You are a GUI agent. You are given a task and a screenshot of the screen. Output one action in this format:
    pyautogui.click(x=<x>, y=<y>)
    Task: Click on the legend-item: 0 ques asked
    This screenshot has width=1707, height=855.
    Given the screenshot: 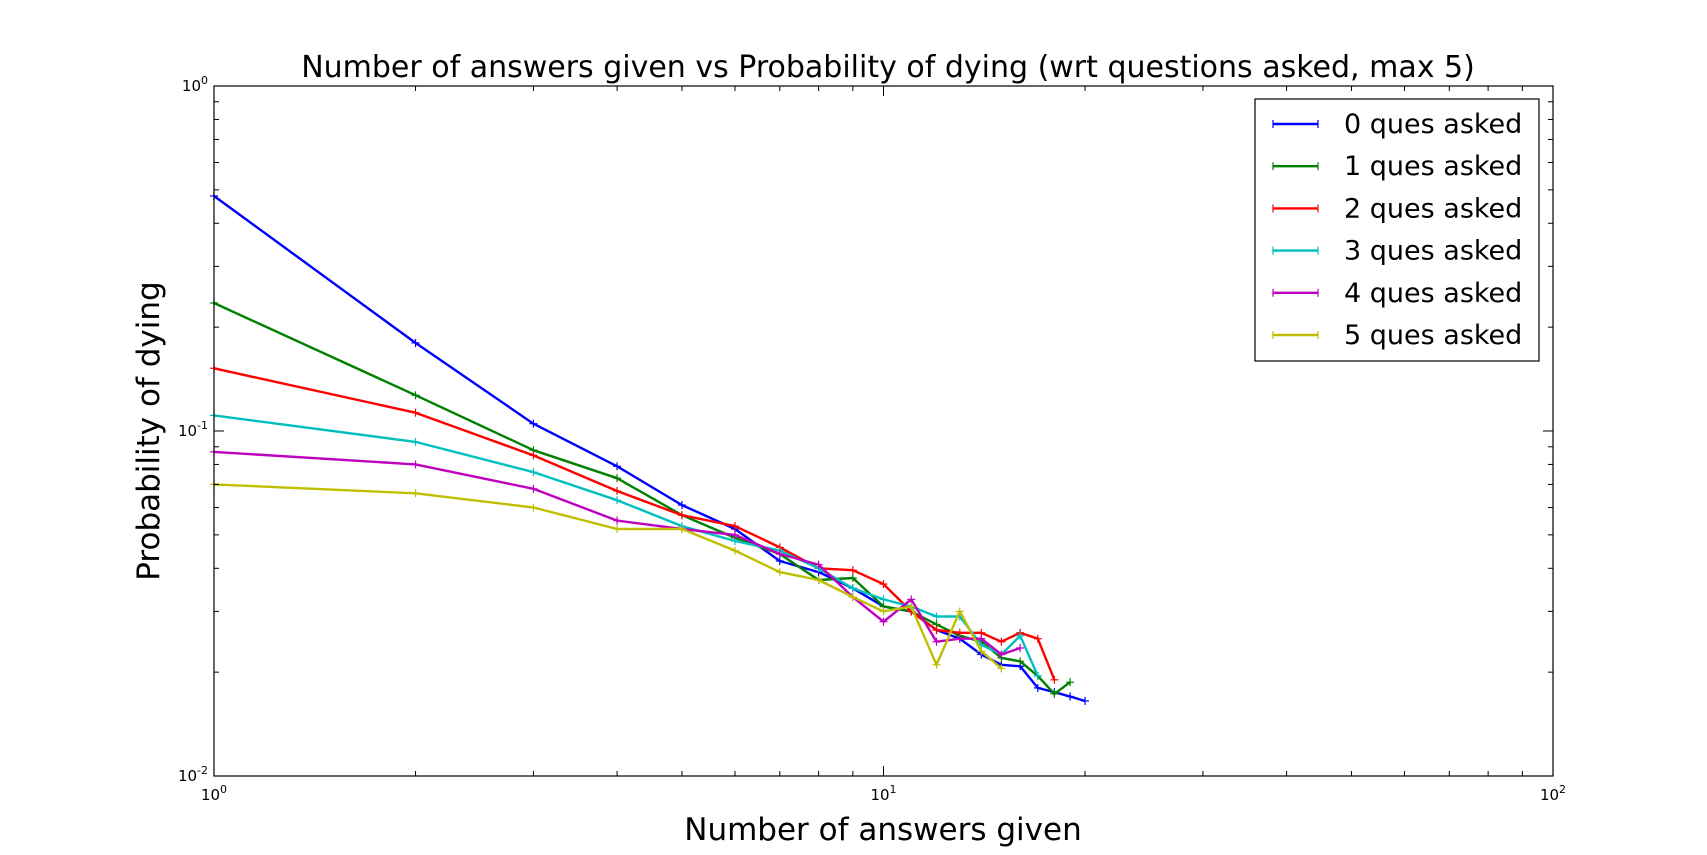 What is the action you would take?
    pyautogui.click(x=1397, y=124)
    